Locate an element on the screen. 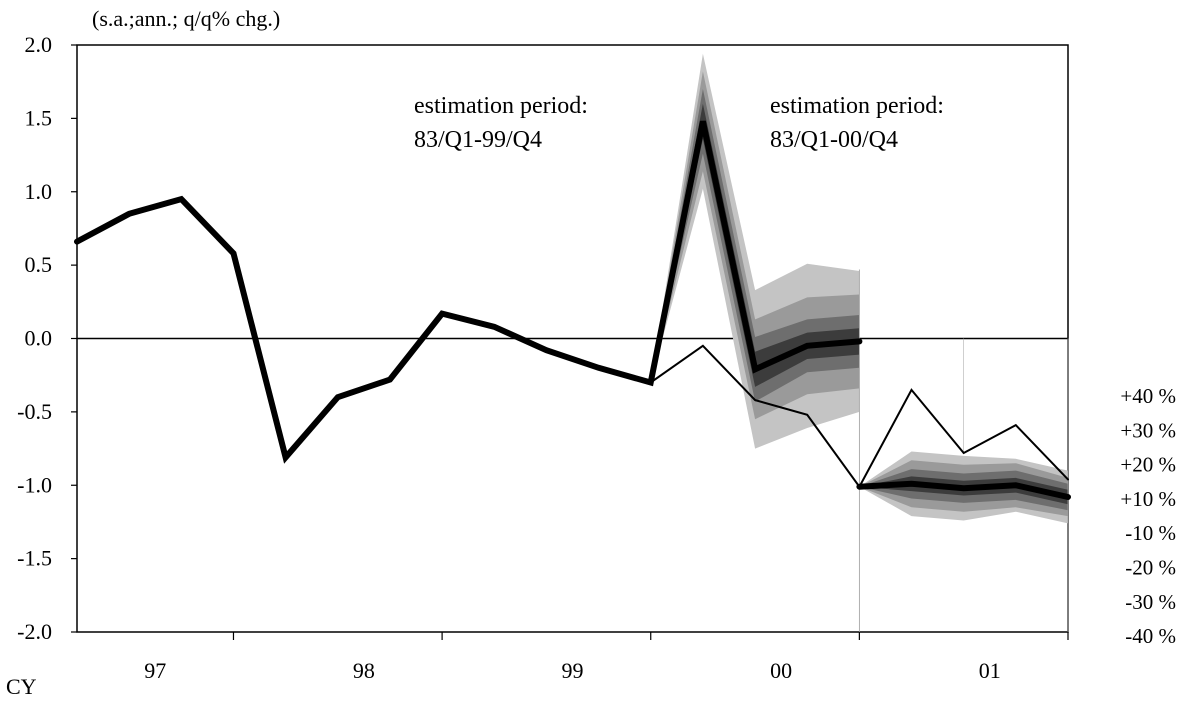 This screenshot has height=709, width=1183. percentile-label: +40 % is located at coordinates (1148, 396).